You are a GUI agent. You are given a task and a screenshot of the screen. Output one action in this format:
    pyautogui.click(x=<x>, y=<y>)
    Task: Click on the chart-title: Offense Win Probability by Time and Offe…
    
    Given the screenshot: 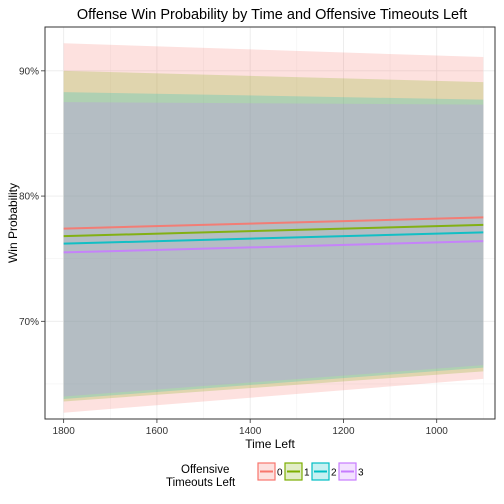 What is the action you would take?
    pyautogui.click(x=272, y=15)
    